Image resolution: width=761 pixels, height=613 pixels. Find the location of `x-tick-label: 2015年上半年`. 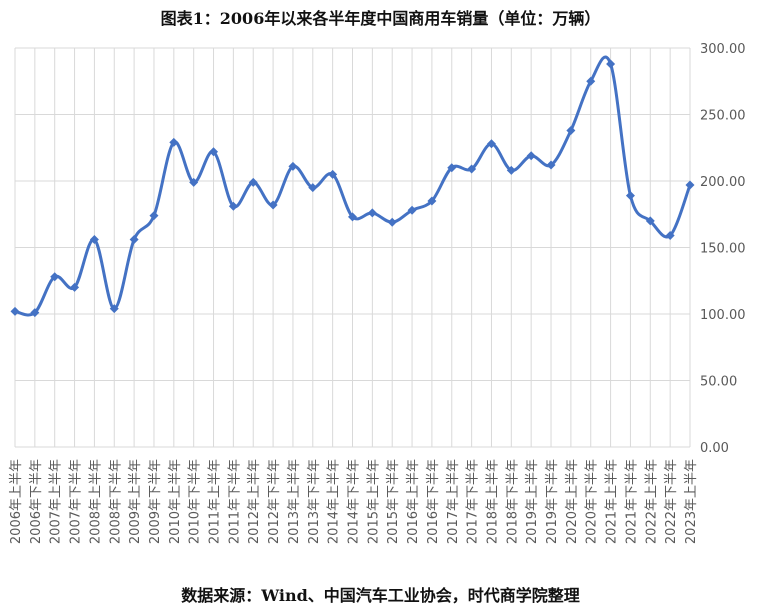

x-tick-label: 2015年上半年 is located at coordinates (373, 501).